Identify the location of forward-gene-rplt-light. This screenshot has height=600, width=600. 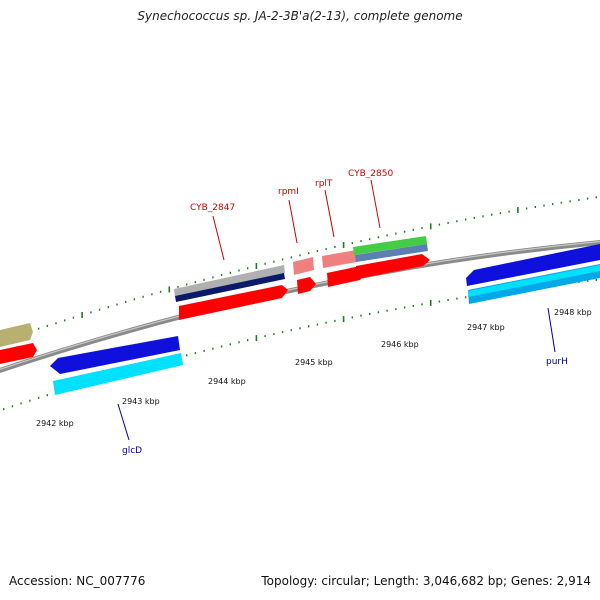
(339, 259).